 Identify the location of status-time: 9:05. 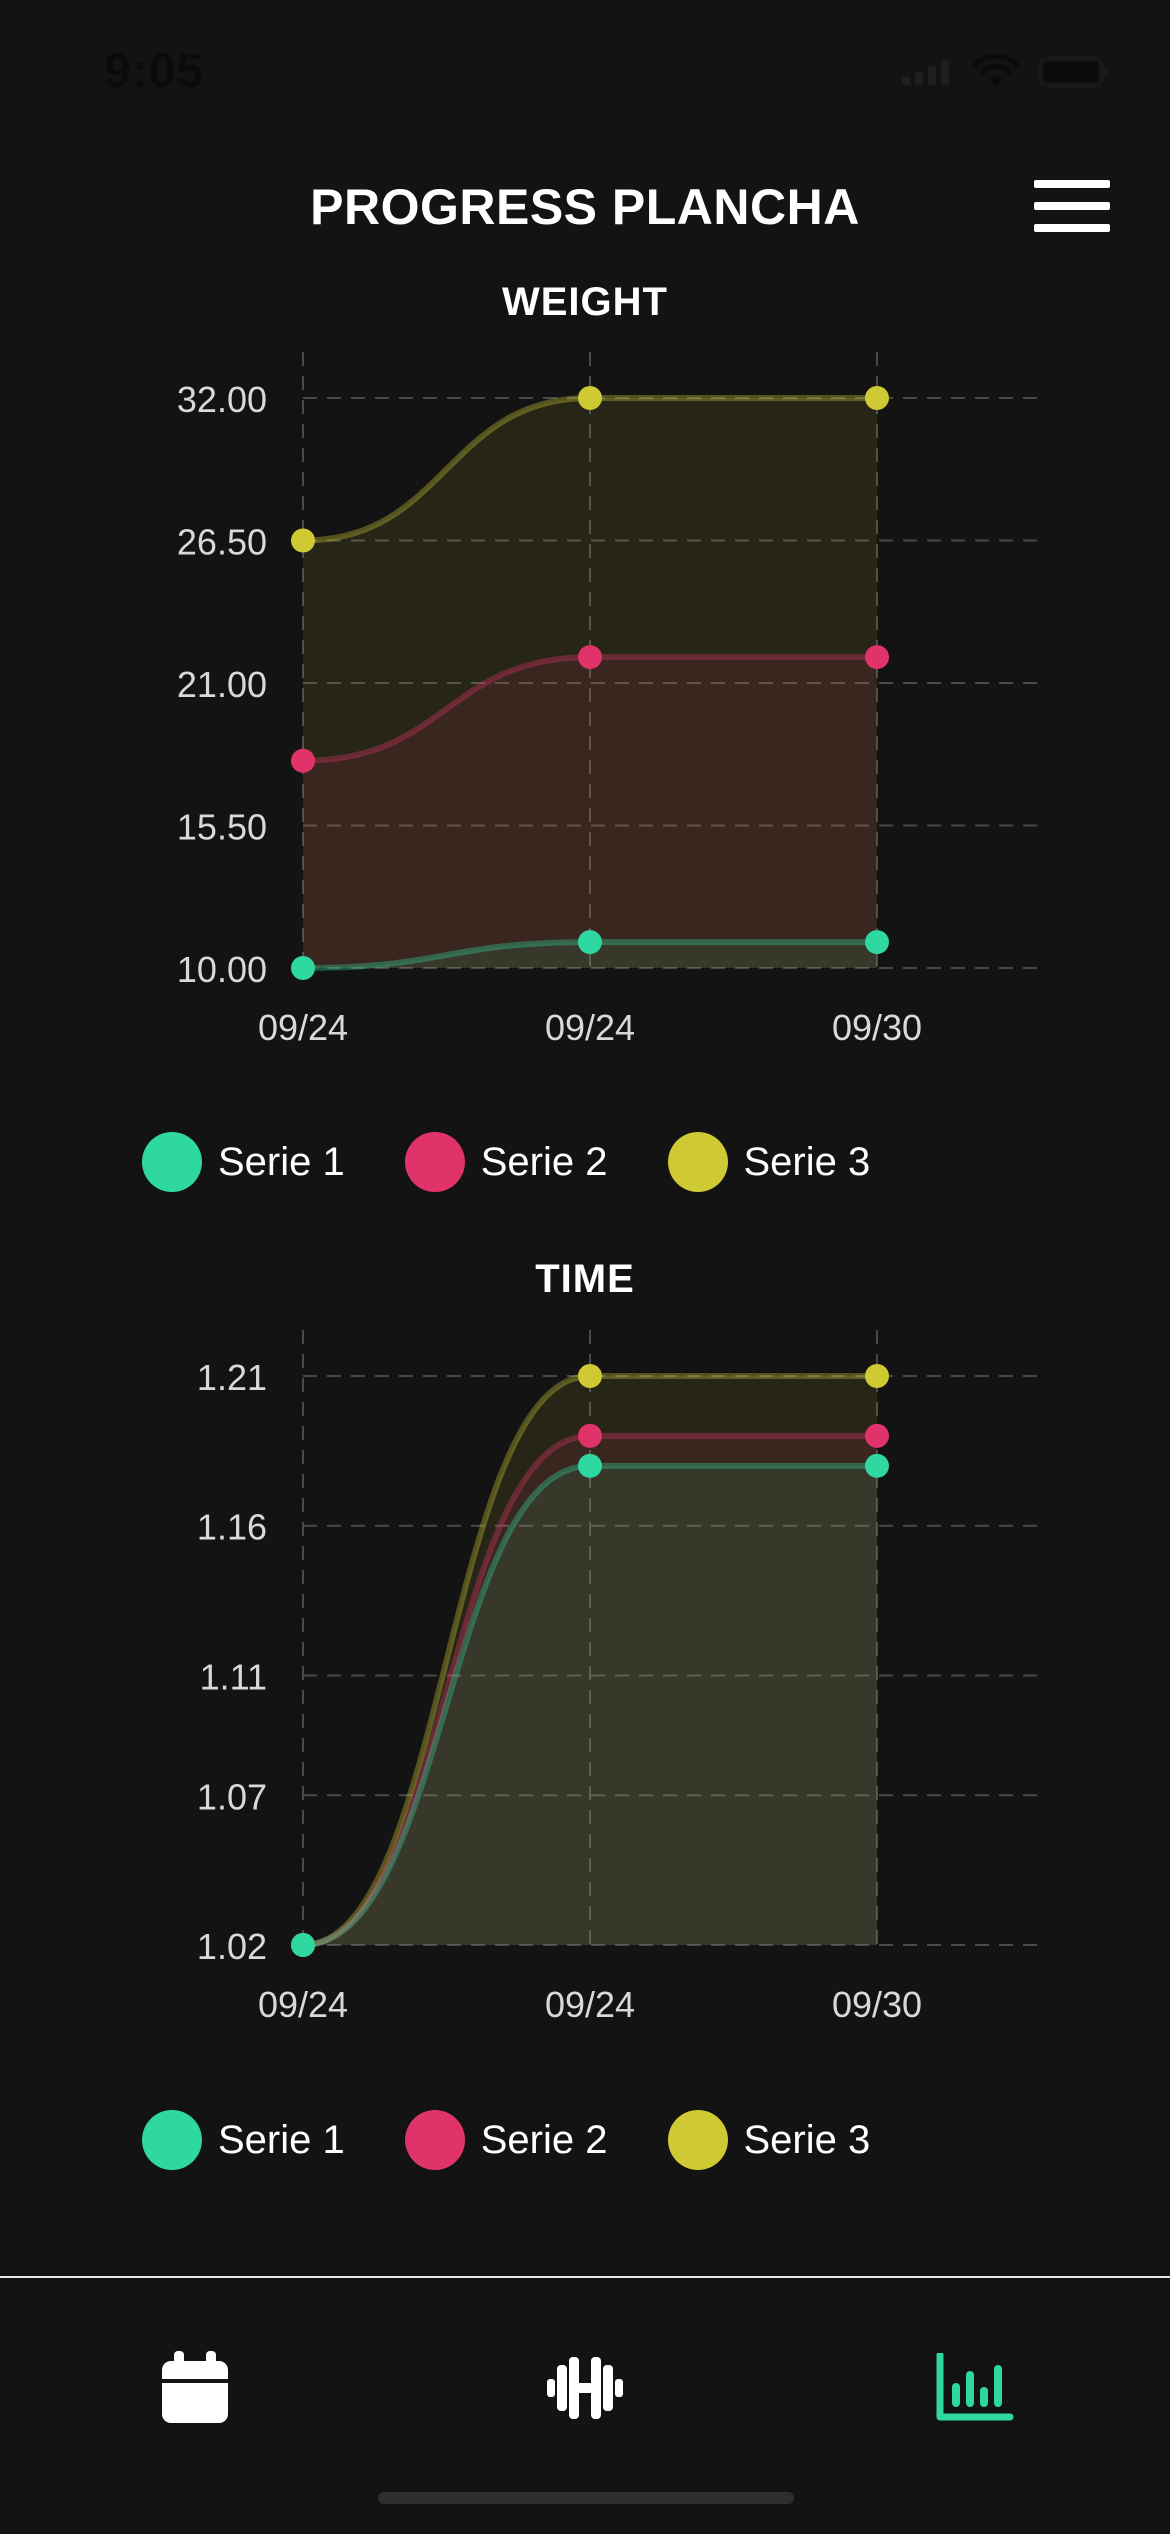
(154, 71).